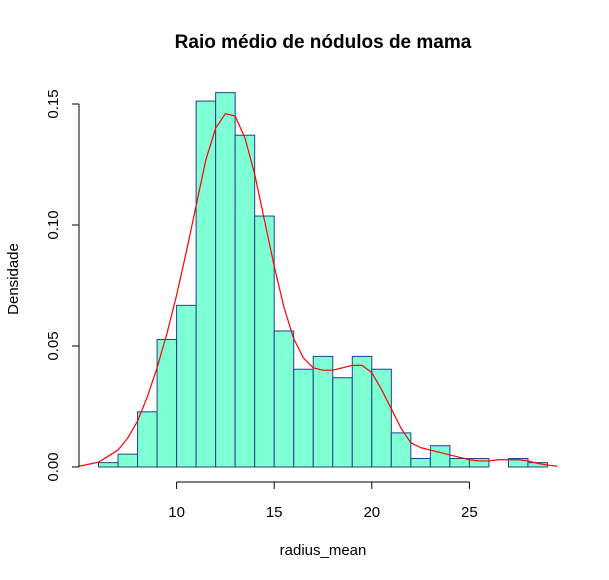  Describe the element at coordinates (469, 512) in the screenshot. I see `x-tick-label: 25` at that location.